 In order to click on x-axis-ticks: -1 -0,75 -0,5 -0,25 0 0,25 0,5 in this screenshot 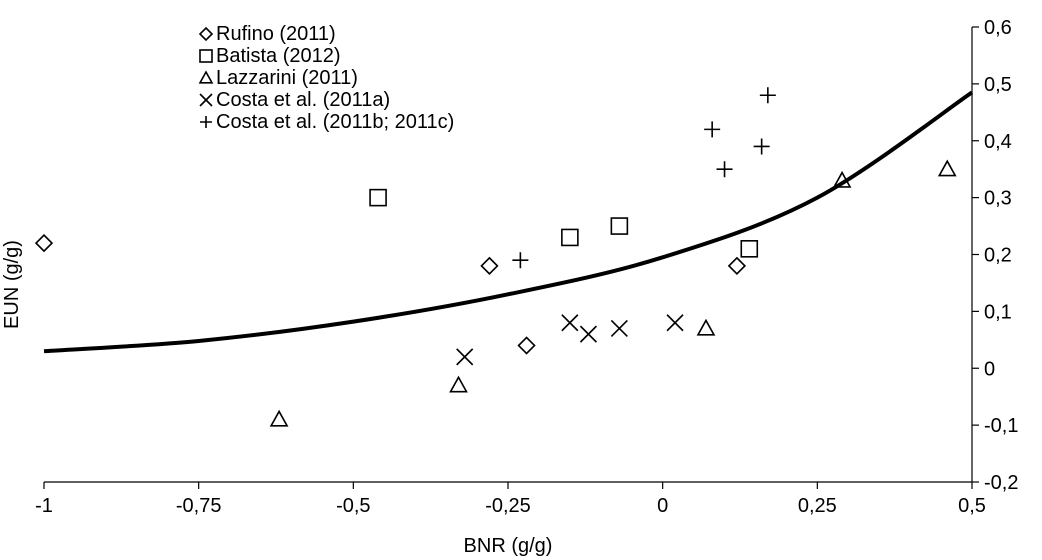, I will do `click(510, 499)`.